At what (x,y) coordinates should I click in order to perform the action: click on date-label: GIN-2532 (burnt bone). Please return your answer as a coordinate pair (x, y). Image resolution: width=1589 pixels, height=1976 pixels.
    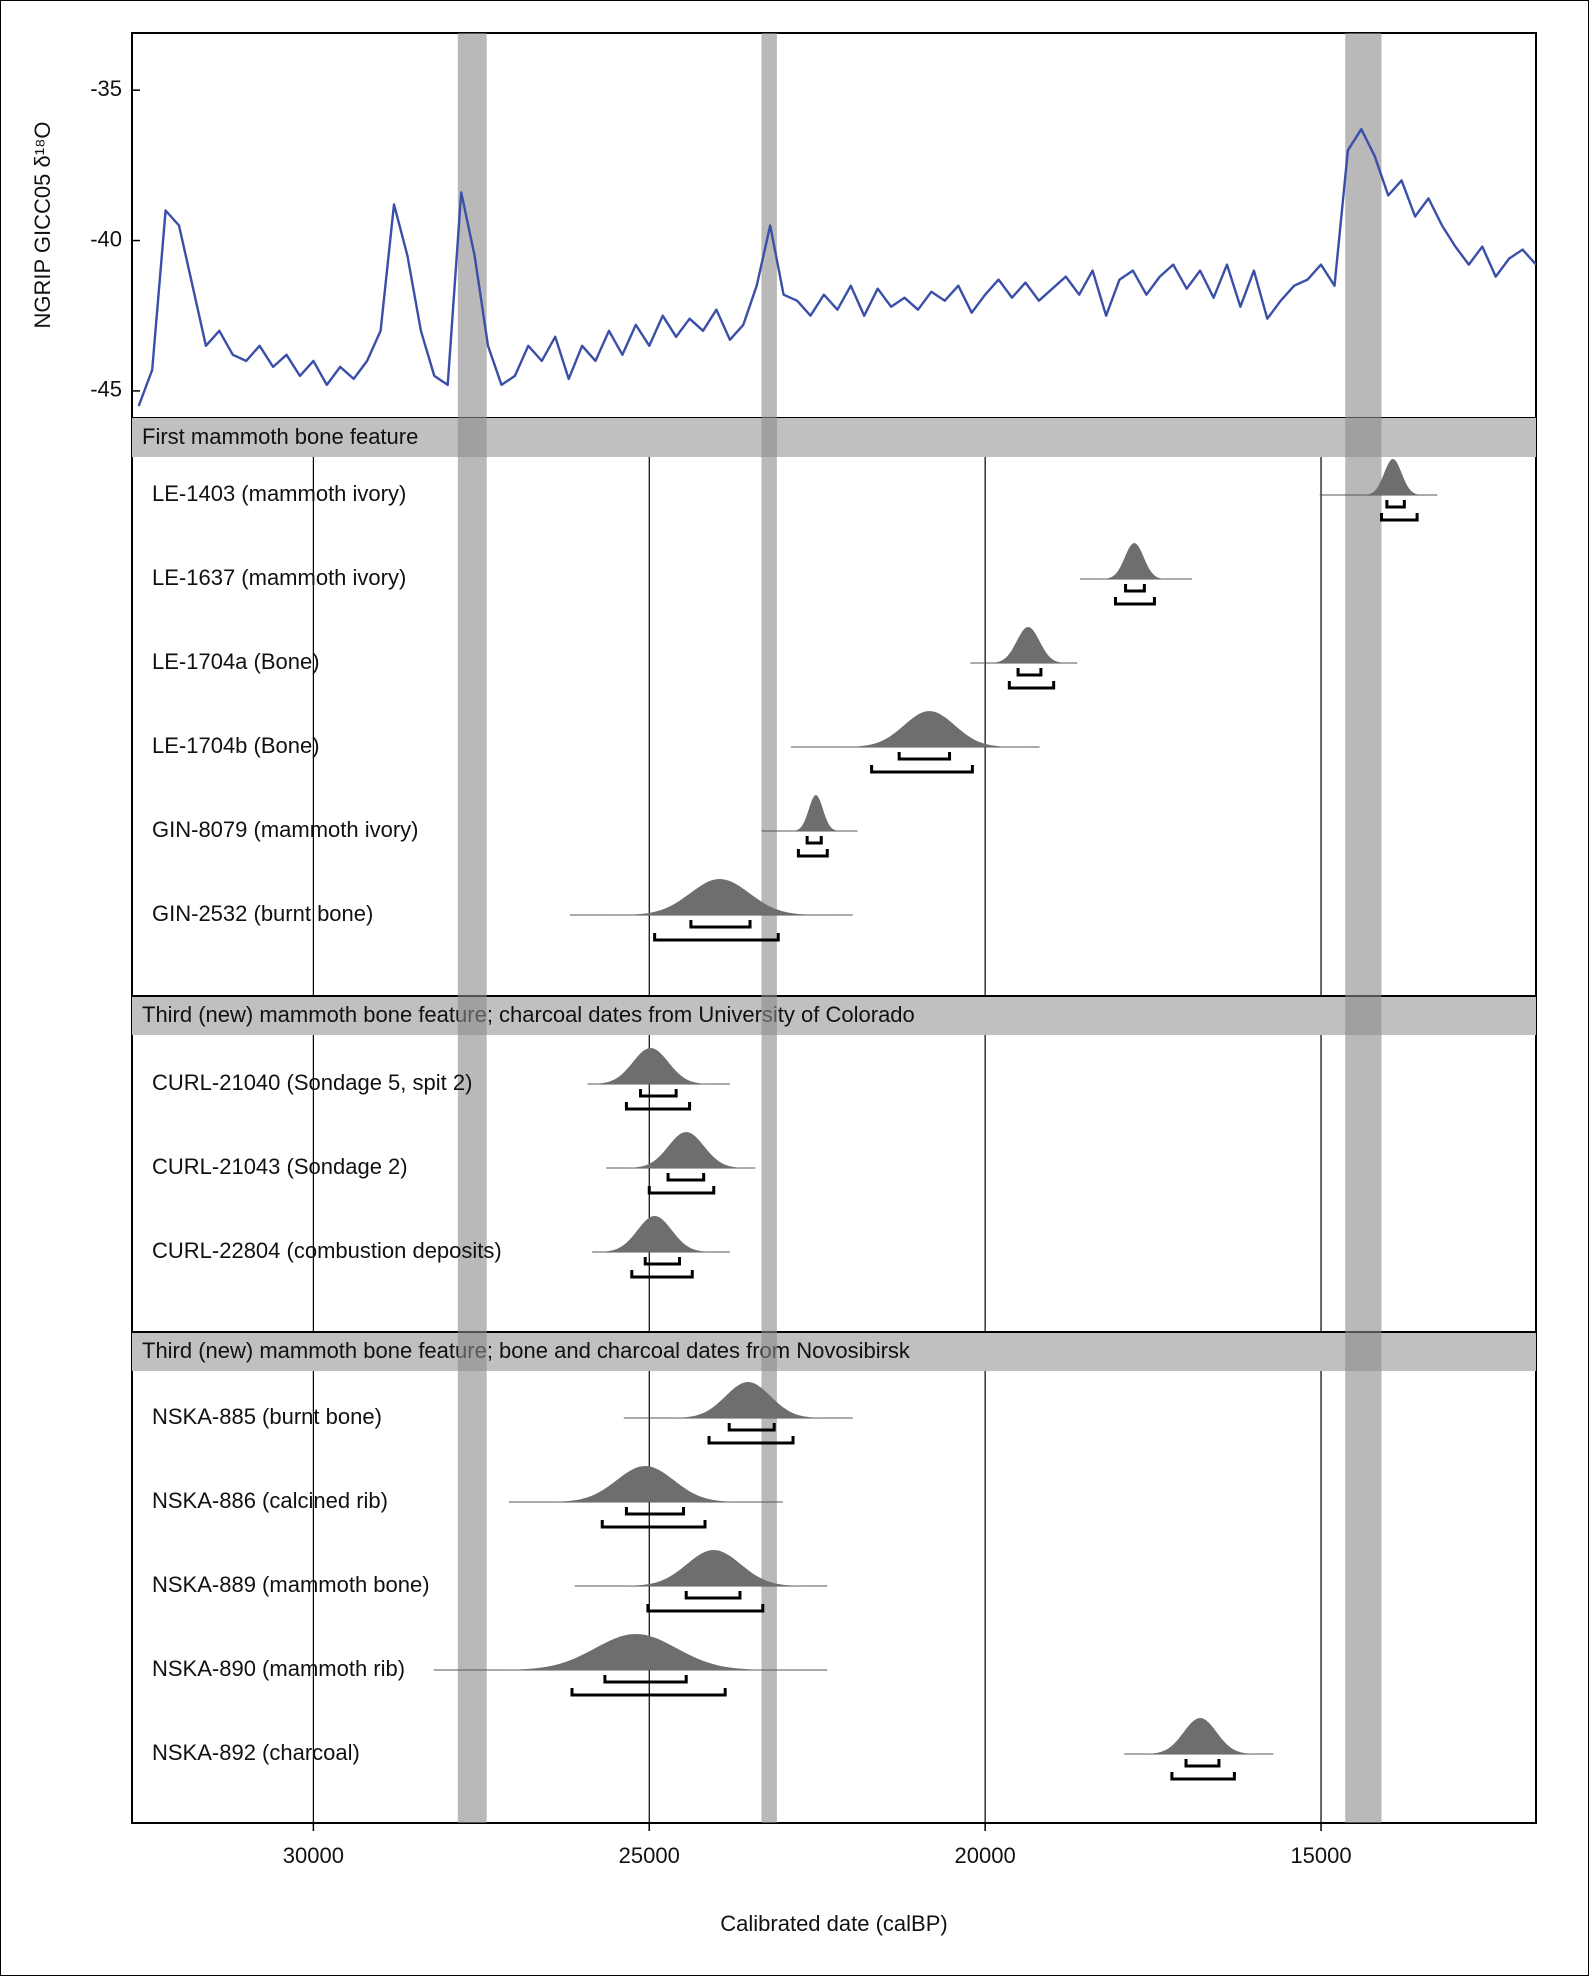
    Looking at the image, I should click on (262, 913).